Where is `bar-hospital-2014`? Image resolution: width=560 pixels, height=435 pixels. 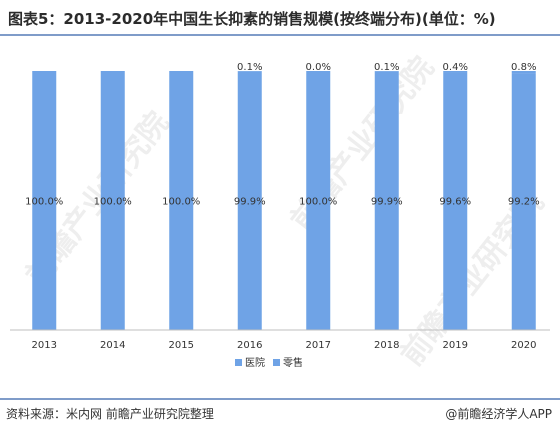
bar-hospital-2014 is located at coordinates (112, 200).